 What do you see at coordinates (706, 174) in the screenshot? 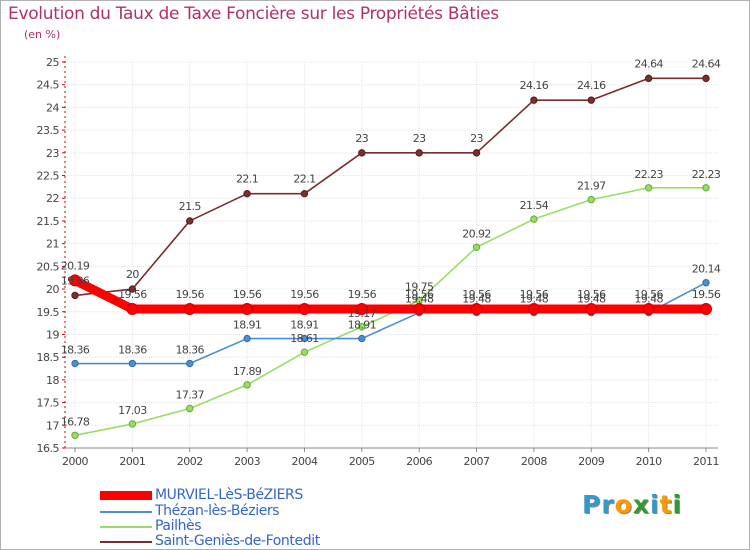
I see `data-label: 22.23` at bounding box center [706, 174].